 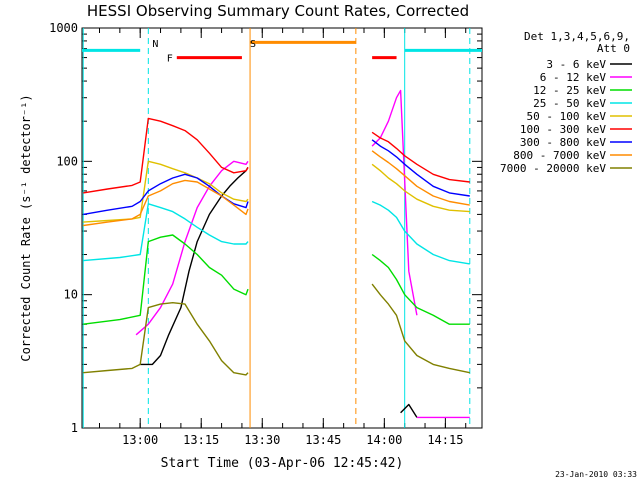 I want to click on legend-entry-label: 6 - 12 keV, so click(x=573, y=77).